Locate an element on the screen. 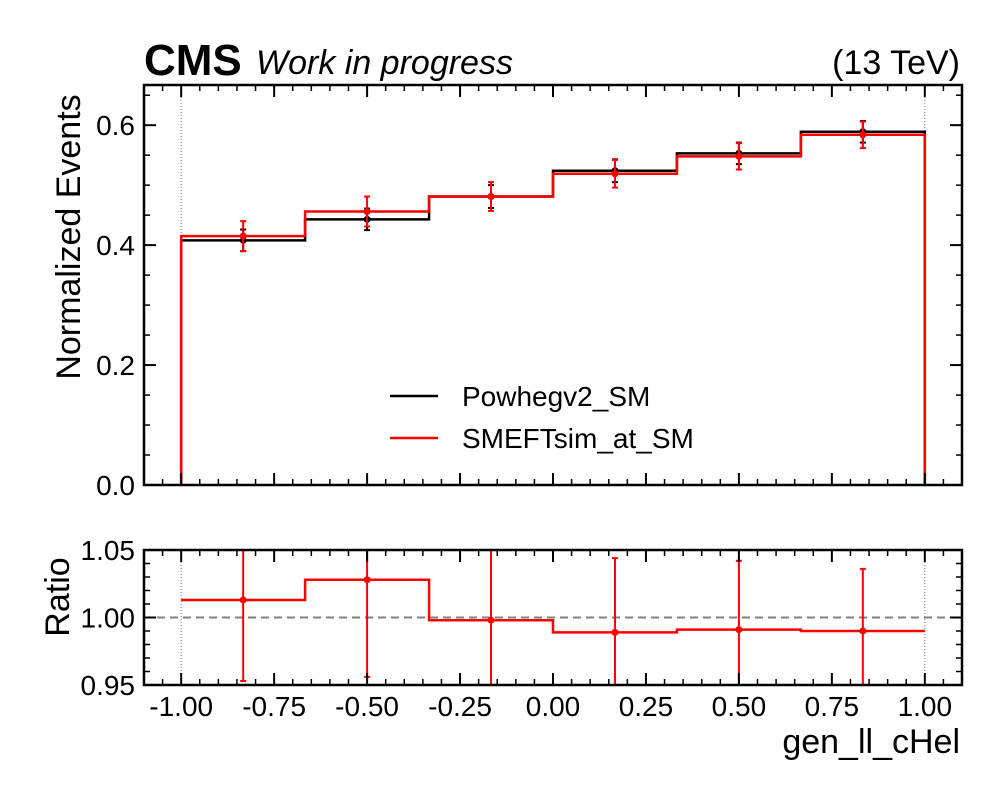  legend: Powhegv2_SM SMEFTsim_at_SM is located at coordinates (542, 417).